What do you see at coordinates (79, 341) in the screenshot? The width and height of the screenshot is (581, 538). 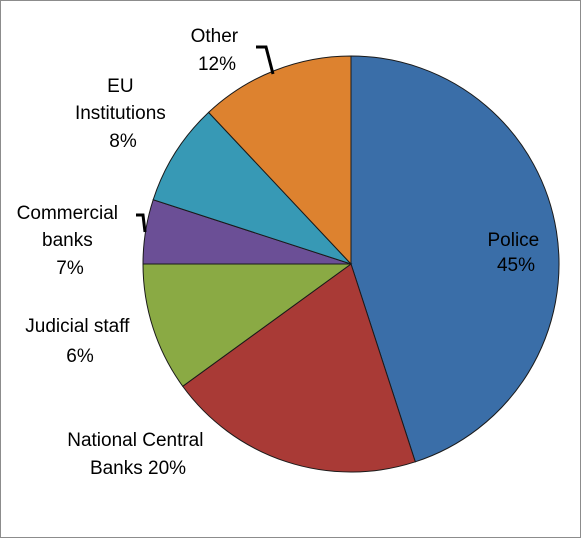 I see `slice-label-judicial-staff: Judicial staff 6%` at bounding box center [79, 341].